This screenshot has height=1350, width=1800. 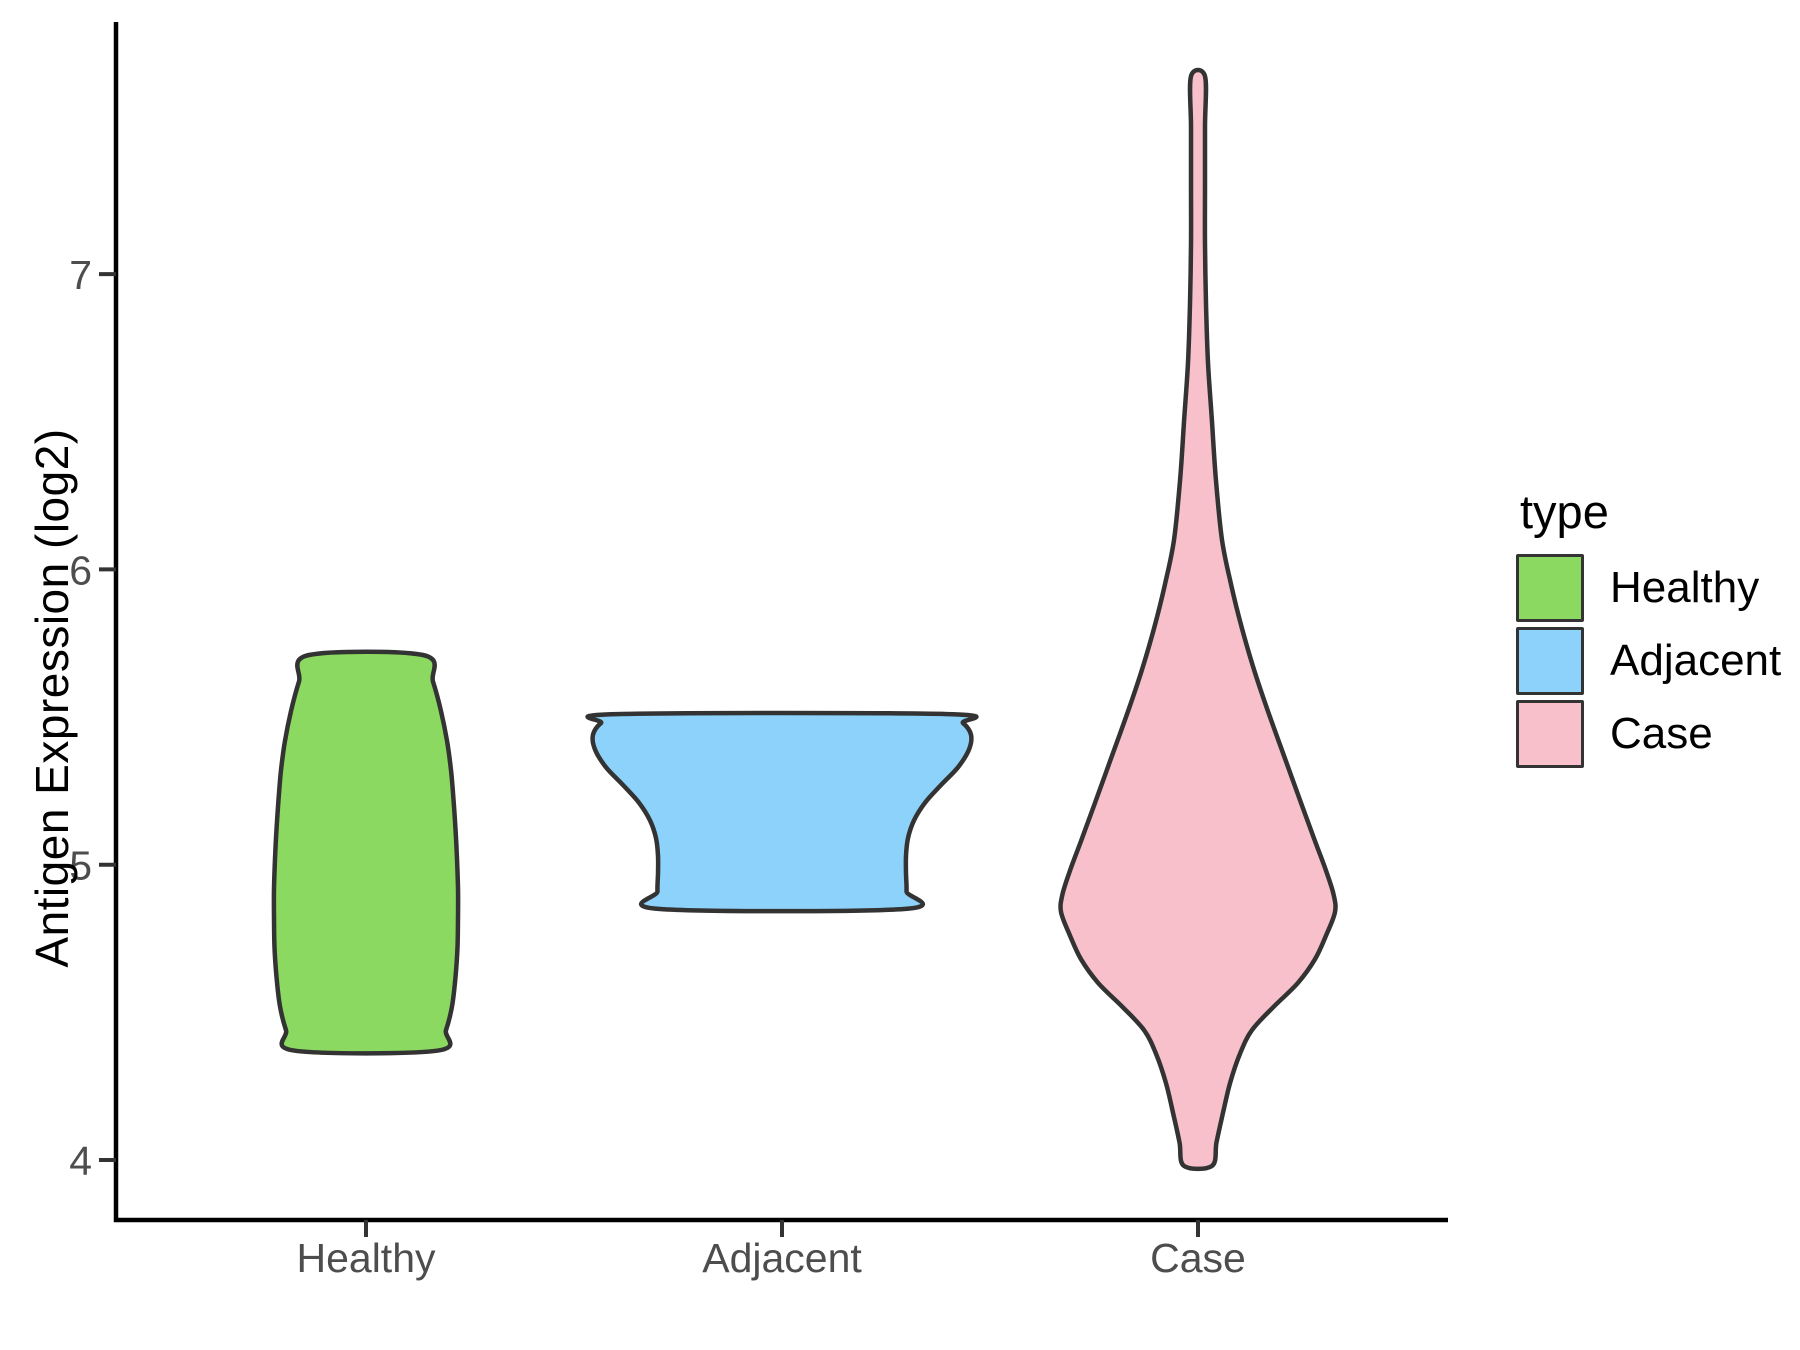 I want to click on violin-healthy, so click(x=366, y=852).